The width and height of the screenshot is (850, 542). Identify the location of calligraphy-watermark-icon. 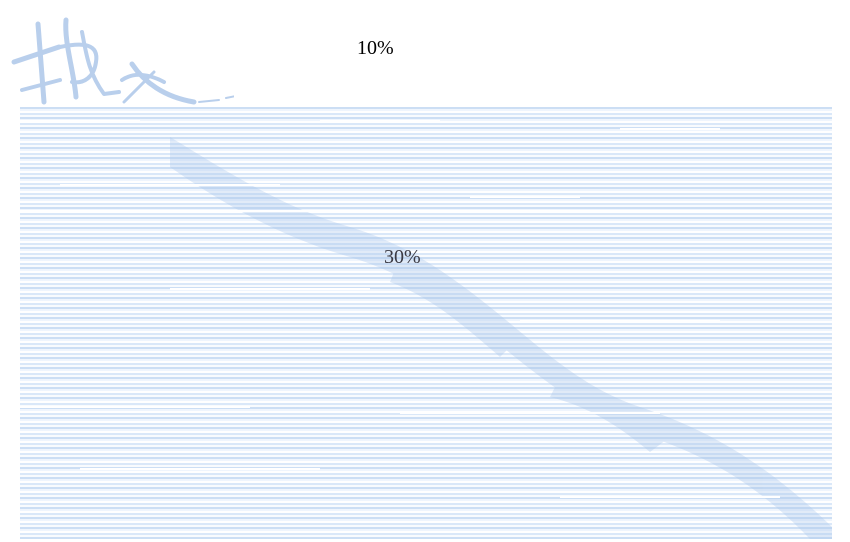
(122, 61).